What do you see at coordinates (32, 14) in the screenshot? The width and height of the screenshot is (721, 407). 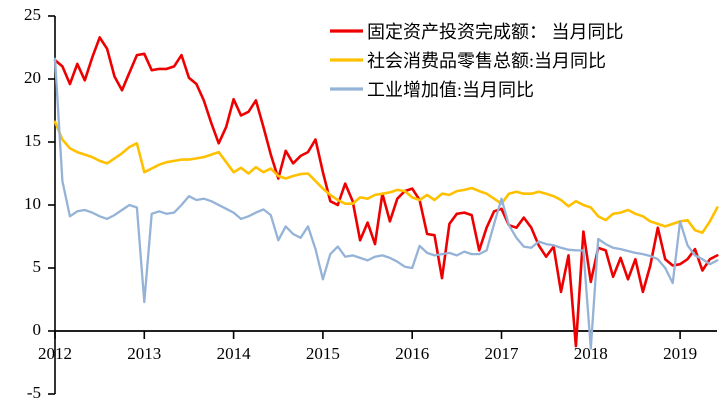 I see `y-tick-label: 25` at bounding box center [32, 14].